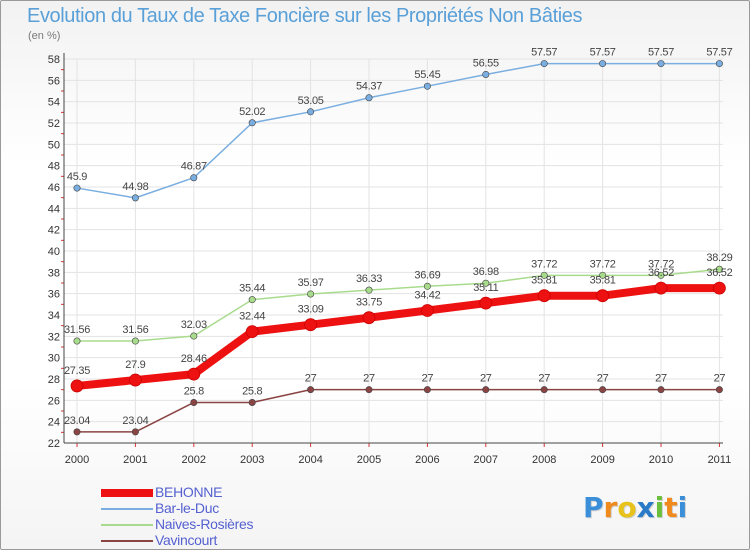 Image resolution: width=750 pixels, height=550 pixels. What do you see at coordinates (54, 359) in the screenshot?
I see `y-tick-label: 30` at bounding box center [54, 359].